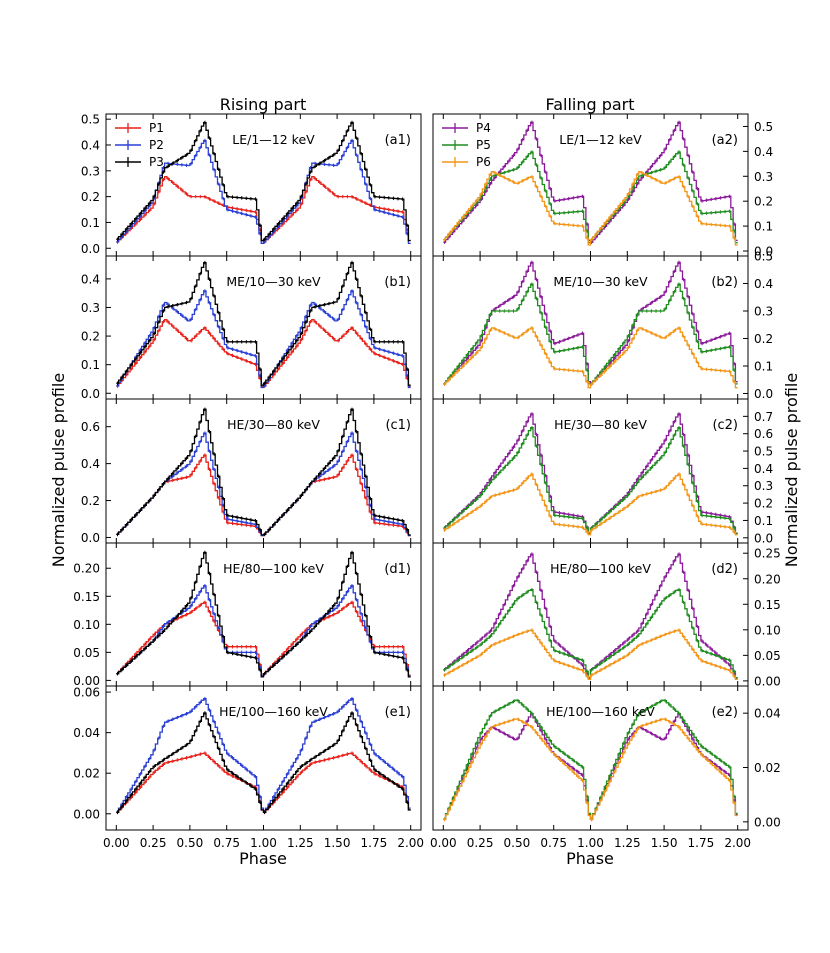 Image resolution: width=830 pixels, height=953 pixels. I want to click on series-e1-p3, so click(263, 762).